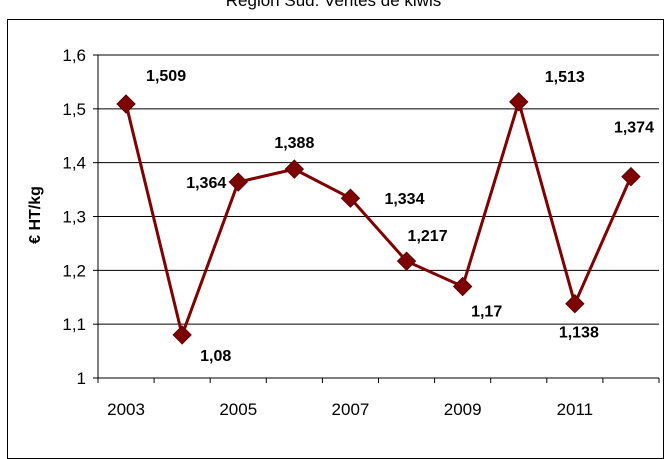 The width and height of the screenshot is (667, 459). Describe the element at coordinates (206, 183) in the screenshot. I see `data-label: 1,364` at that location.